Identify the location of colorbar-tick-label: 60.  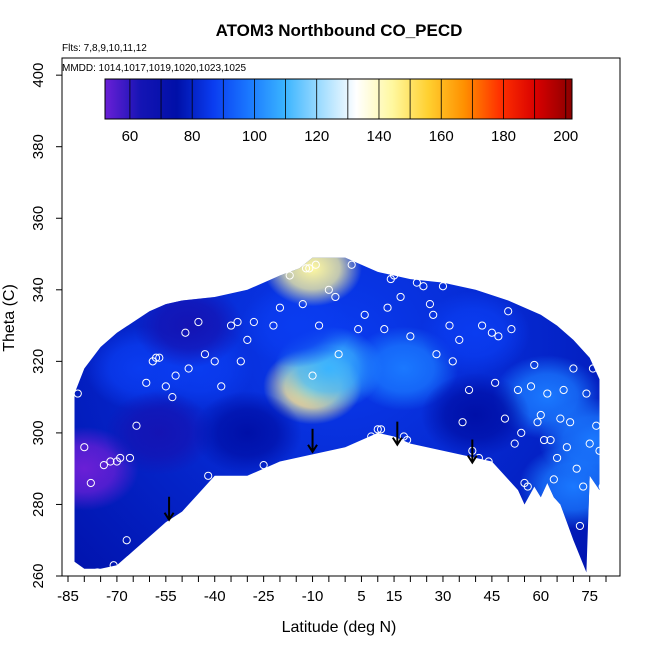
(130, 136).